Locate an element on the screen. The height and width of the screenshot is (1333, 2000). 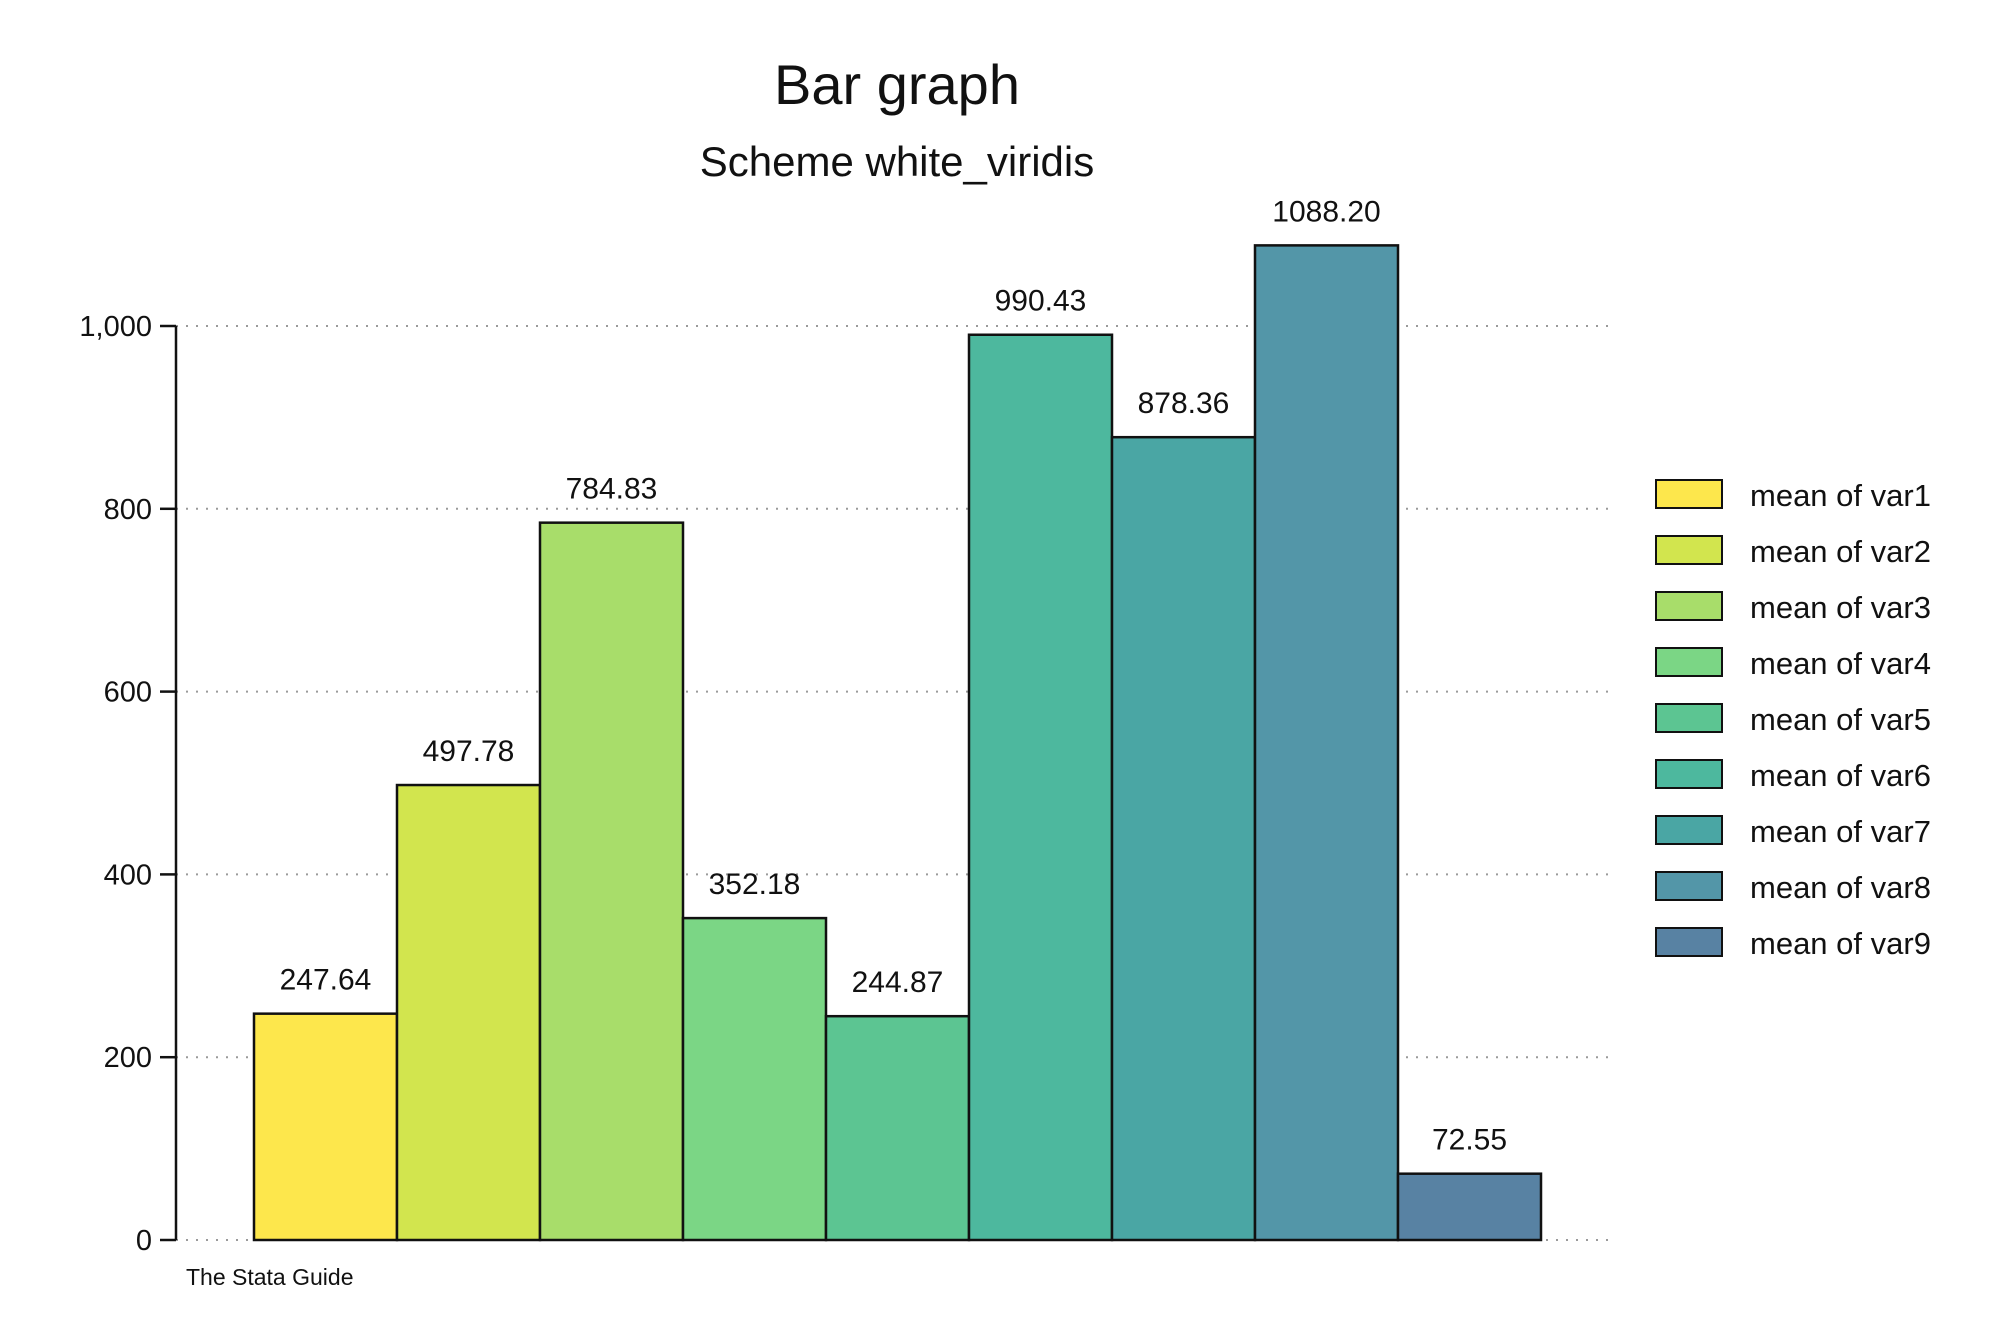
y-tick-label: 400 is located at coordinates (128, 875).